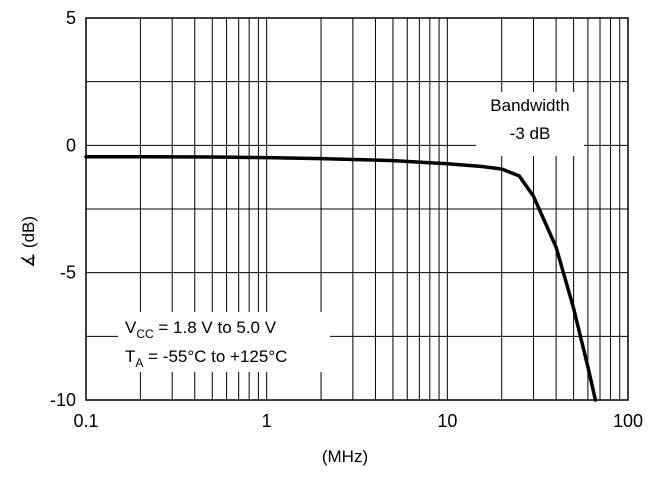 The width and height of the screenshot is (670, 478). What do you see at coordinates (68, 273) in the screenshot?
I see `y-tick-label: -5` at bounding box center [68, 273].